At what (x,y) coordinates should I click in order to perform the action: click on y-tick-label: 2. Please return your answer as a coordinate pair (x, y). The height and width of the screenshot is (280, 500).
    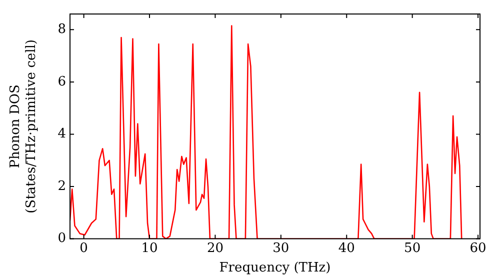
    Looking at the image, I should click on (62, 186).